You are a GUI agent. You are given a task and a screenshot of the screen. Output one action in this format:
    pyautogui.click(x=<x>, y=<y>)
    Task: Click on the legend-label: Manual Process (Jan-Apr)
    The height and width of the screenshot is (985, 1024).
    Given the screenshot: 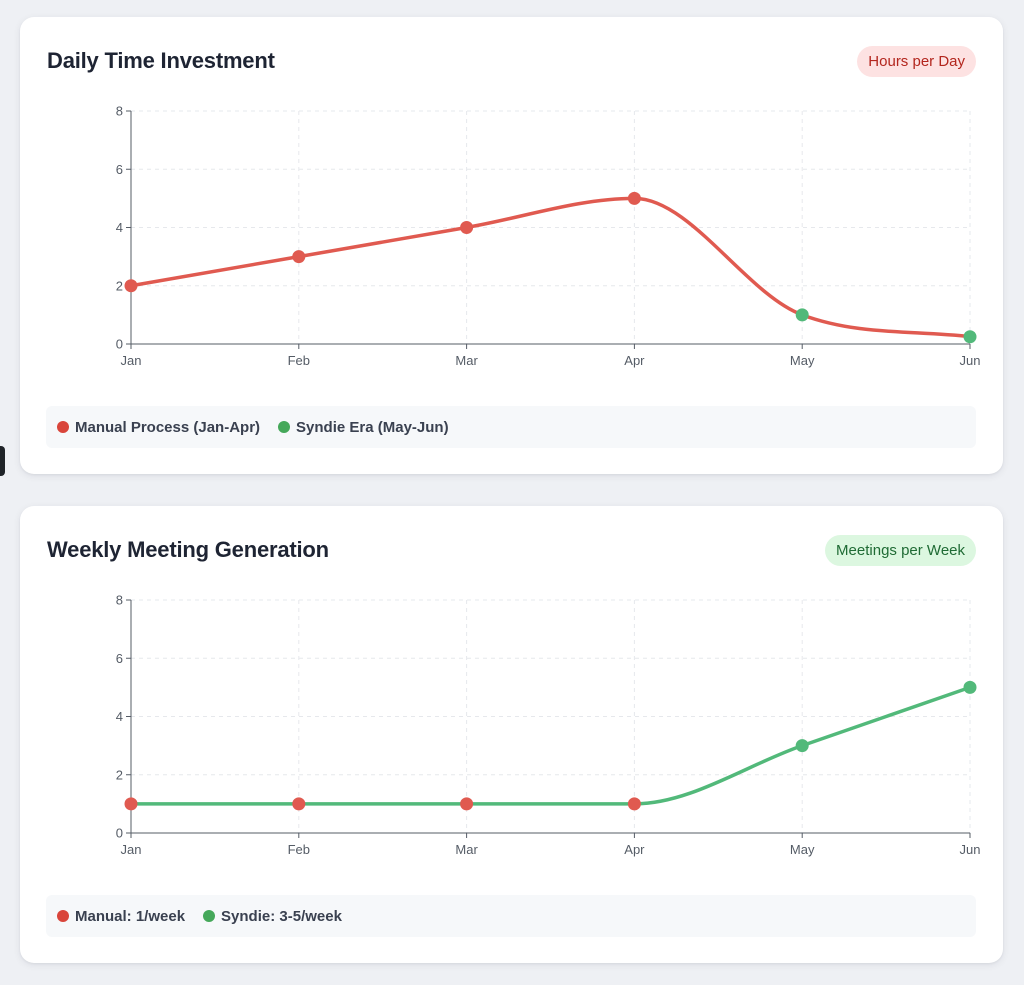 What is the action you would take?
    pyautogui.click(x=168, y=427)
    